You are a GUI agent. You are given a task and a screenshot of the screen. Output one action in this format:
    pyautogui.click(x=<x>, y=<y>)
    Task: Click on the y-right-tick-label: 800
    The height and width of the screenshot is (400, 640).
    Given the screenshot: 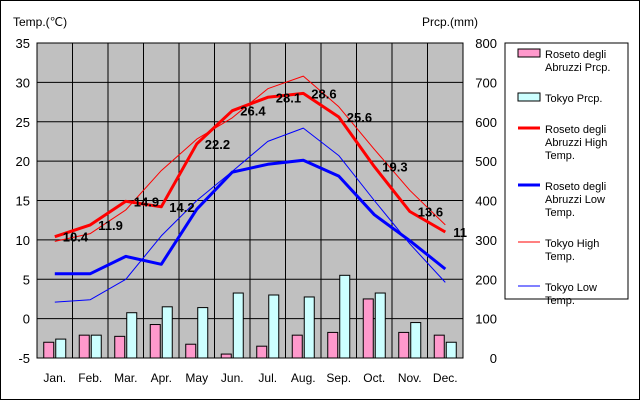 What is the action you would take?
    pyautogui.click(x=486, y=43)
    